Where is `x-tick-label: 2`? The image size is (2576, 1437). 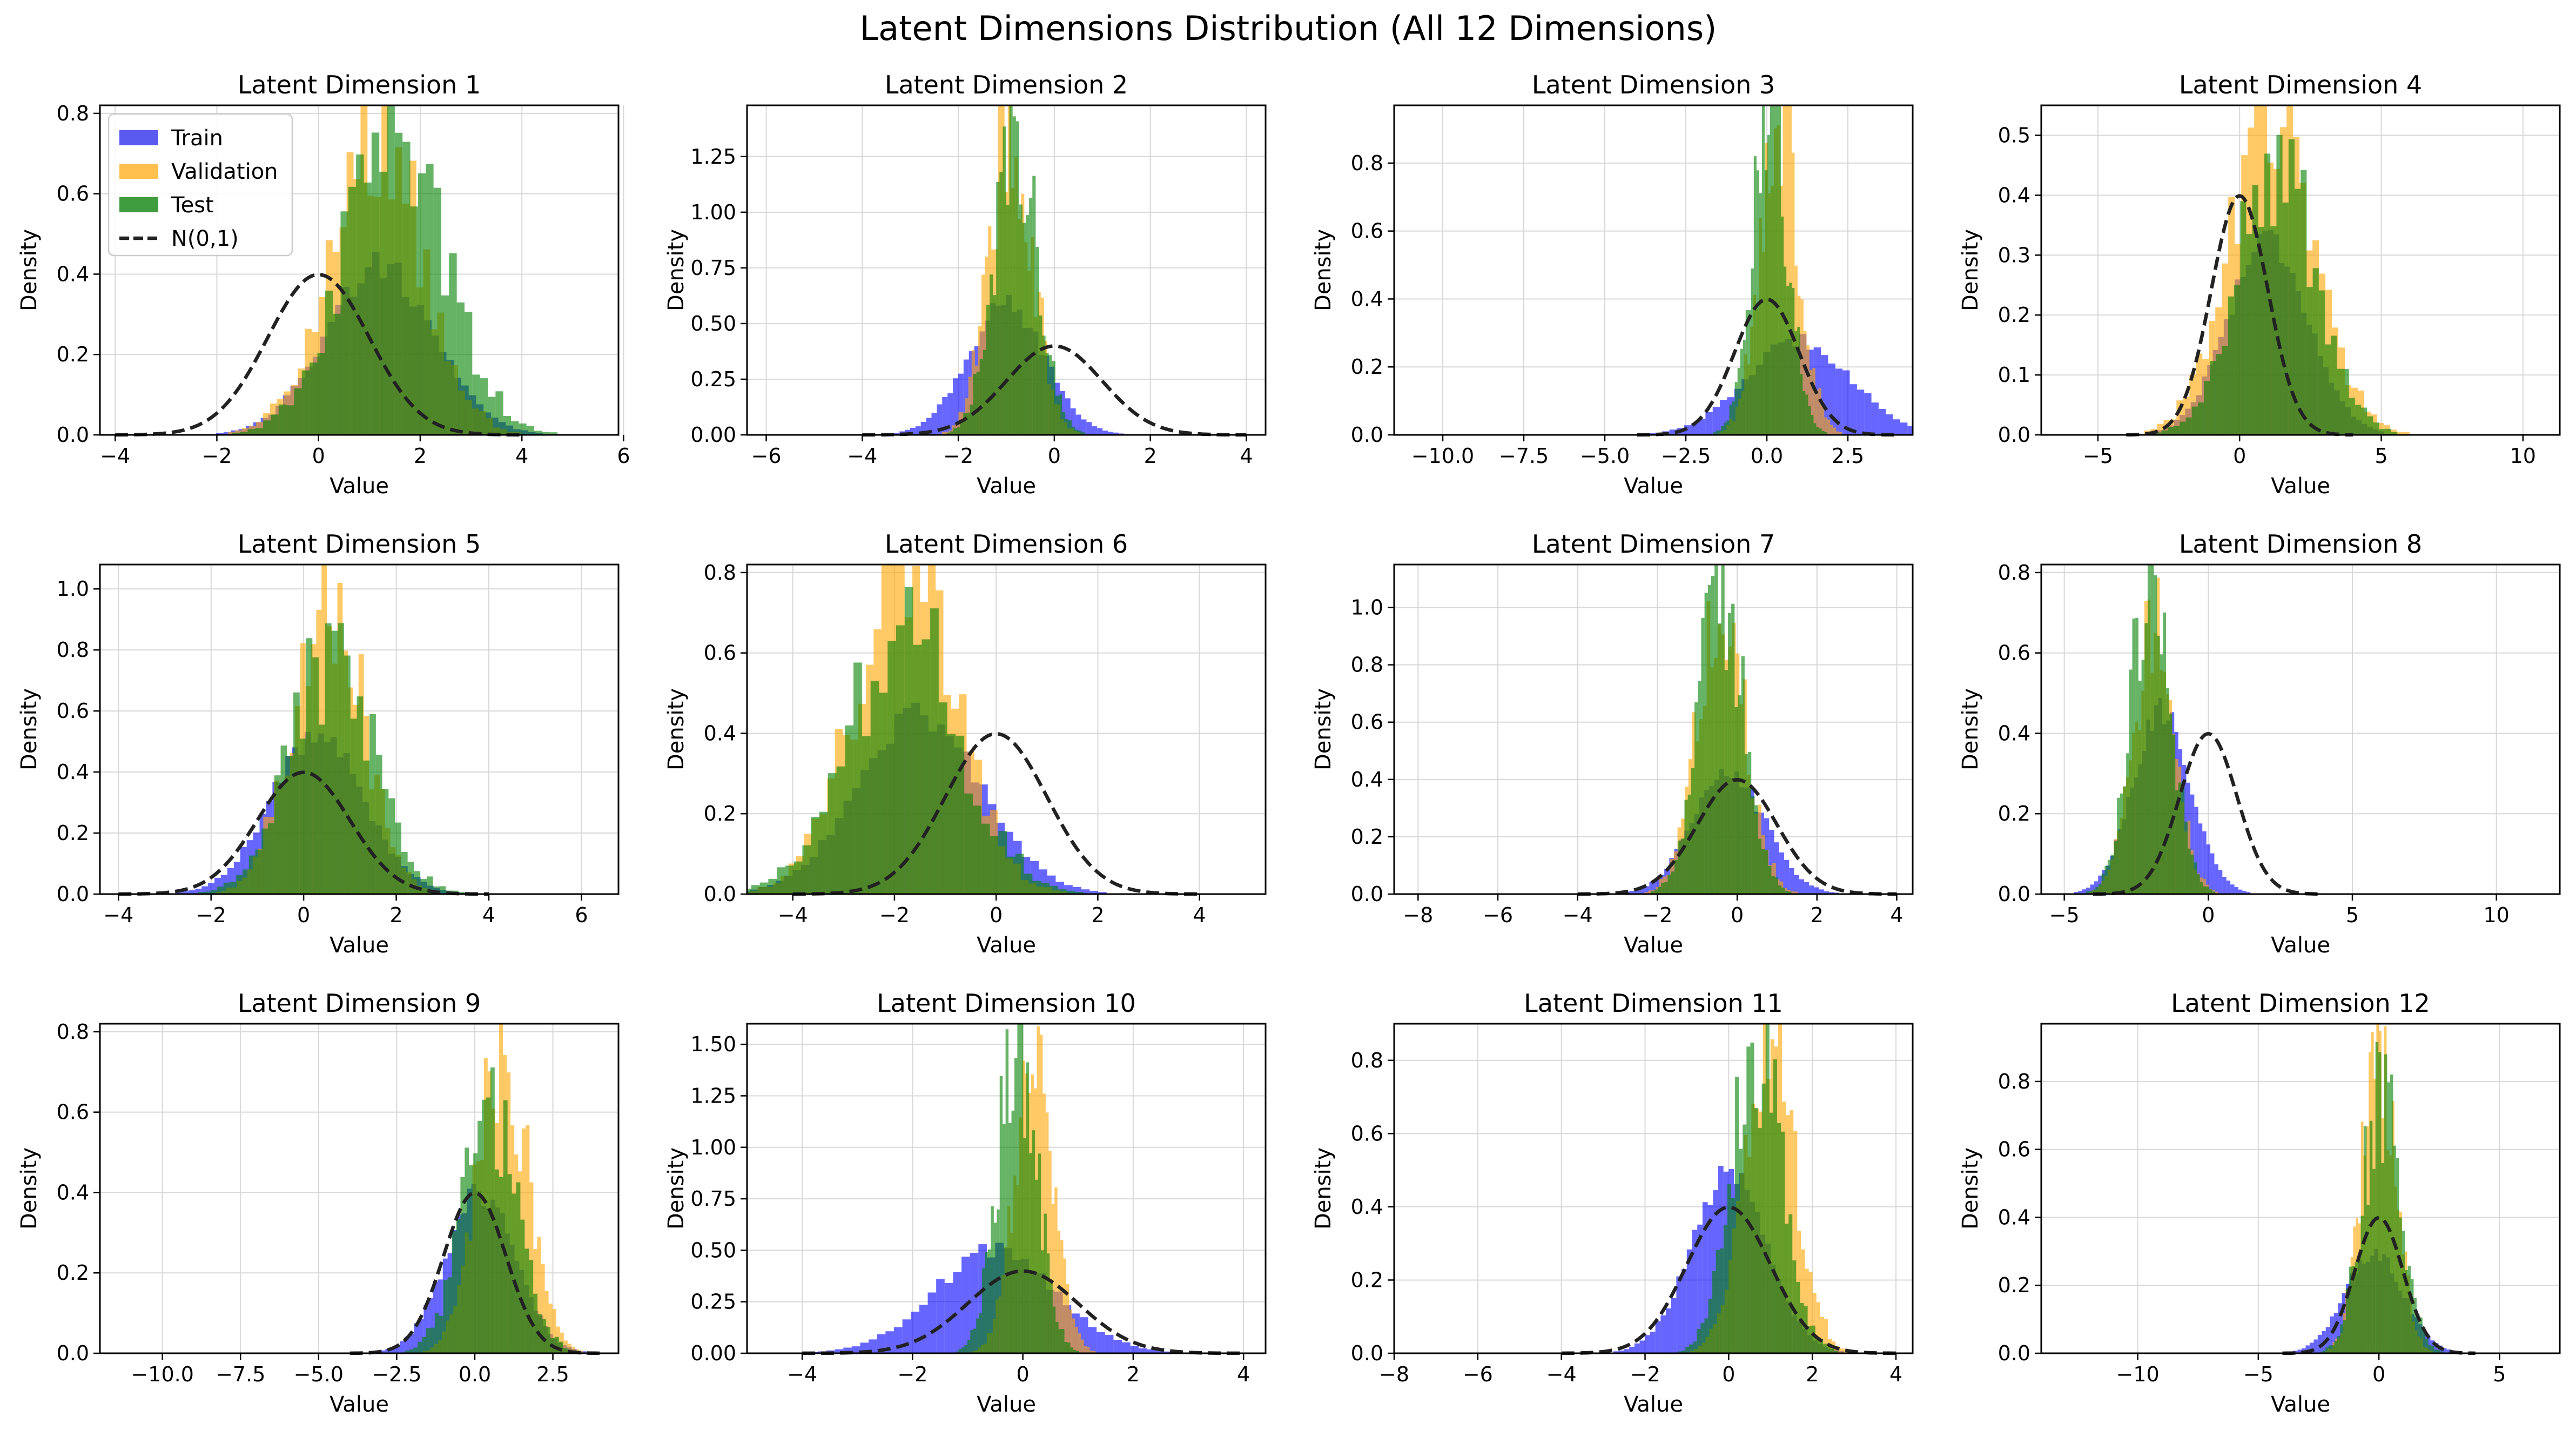
x-tick-label: 2 is located at coordinates (1097, 915).